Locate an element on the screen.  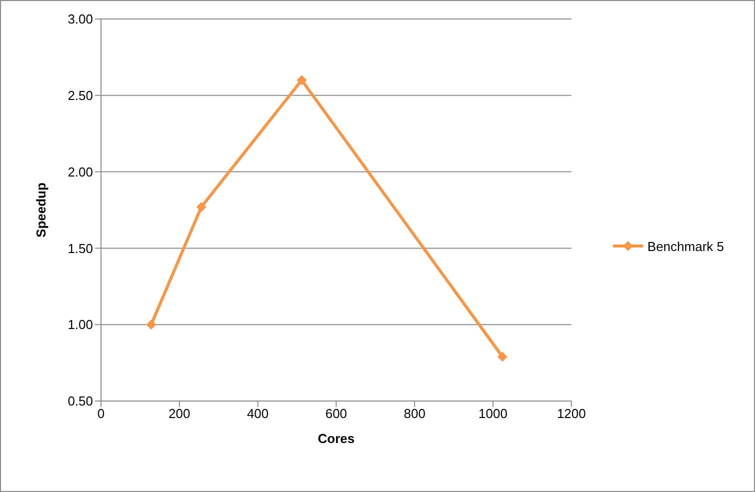
x-tick-label: 0 is located at coordinates (101, 414).